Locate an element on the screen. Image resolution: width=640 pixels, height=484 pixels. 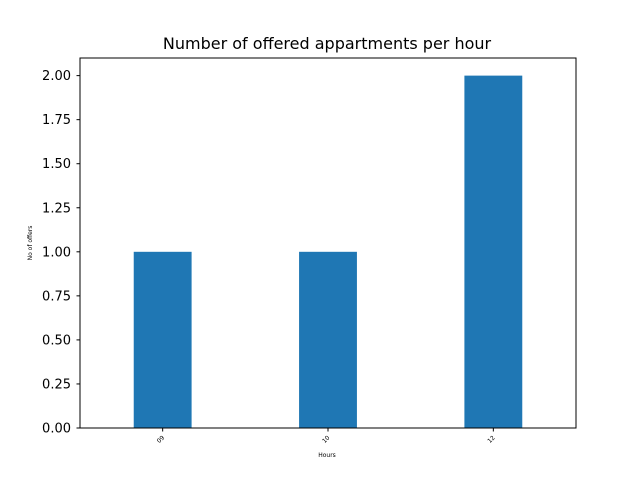
chart-title: Number of offered appartments per hour is located at coordinates (327, 43).